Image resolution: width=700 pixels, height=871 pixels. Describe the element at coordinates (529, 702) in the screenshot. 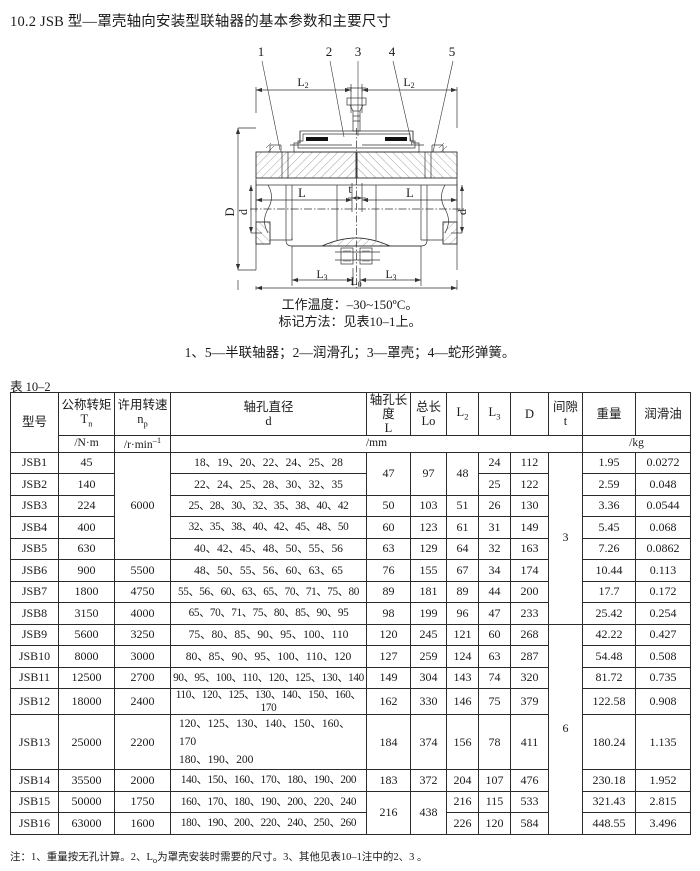

I see `cell-D: 379` at that location.